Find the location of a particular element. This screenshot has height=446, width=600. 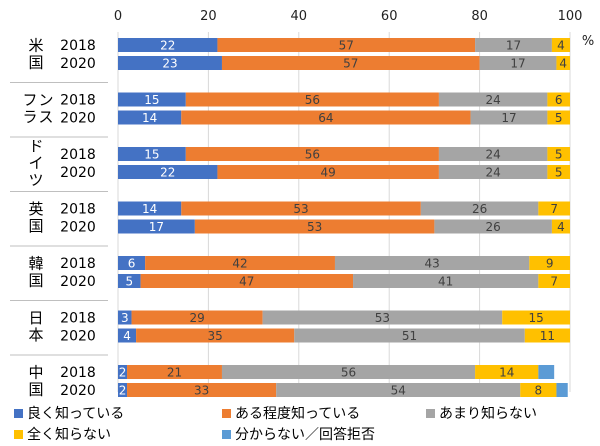

data-label: 56 is located at coordinates (312, 100).